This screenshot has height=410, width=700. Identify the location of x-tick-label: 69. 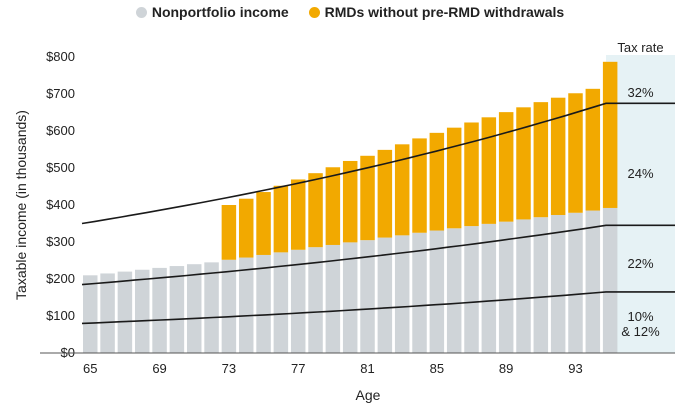
(159, 368).